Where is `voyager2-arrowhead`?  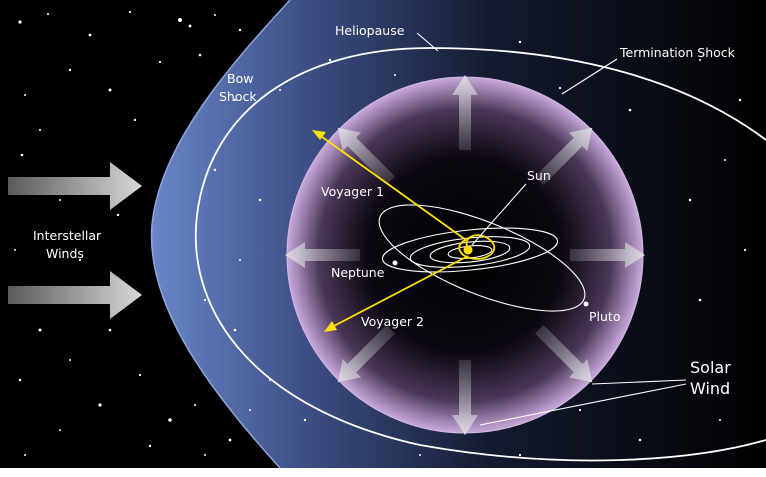 voyager2-arrowhead is located at coordinates (330, 326).